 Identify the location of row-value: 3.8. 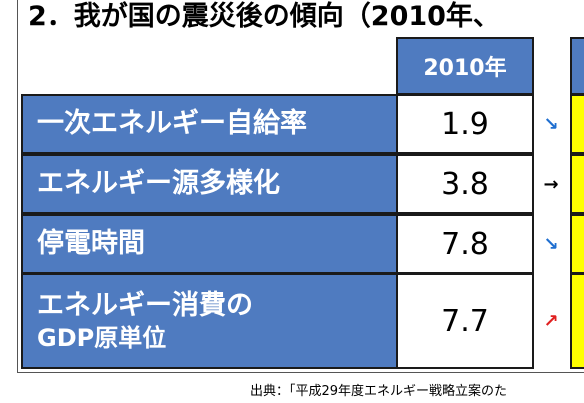
(465, 184).